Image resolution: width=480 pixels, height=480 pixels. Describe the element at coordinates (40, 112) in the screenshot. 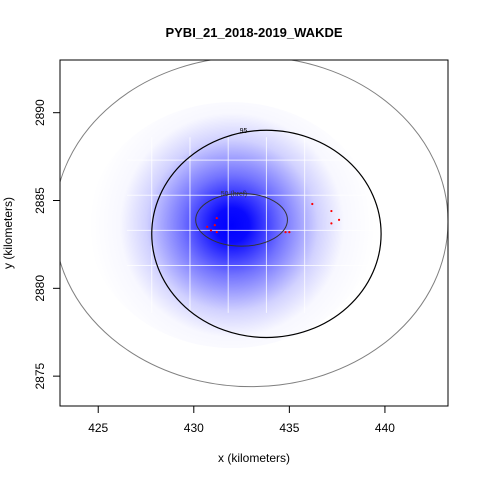

I see `y-tick-label: 2890` at that location.